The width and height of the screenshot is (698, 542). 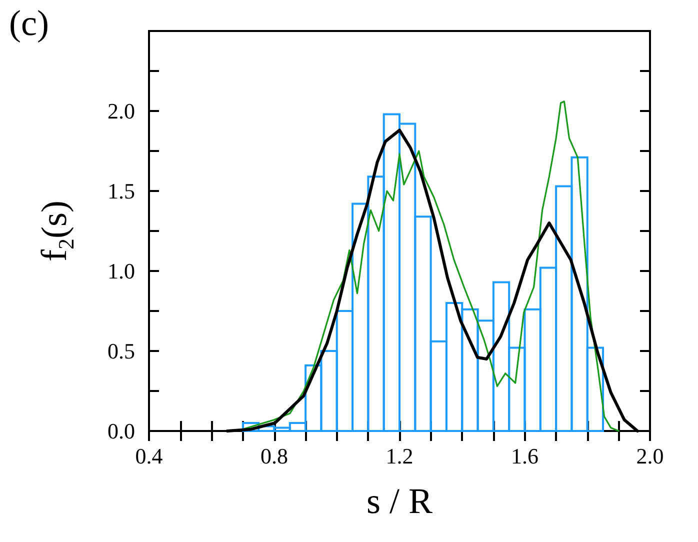 What do you see at coordinates (149, 456) in the screenshot?
I see `x-tick-label: 0.4` at bounding box center [149, 456].